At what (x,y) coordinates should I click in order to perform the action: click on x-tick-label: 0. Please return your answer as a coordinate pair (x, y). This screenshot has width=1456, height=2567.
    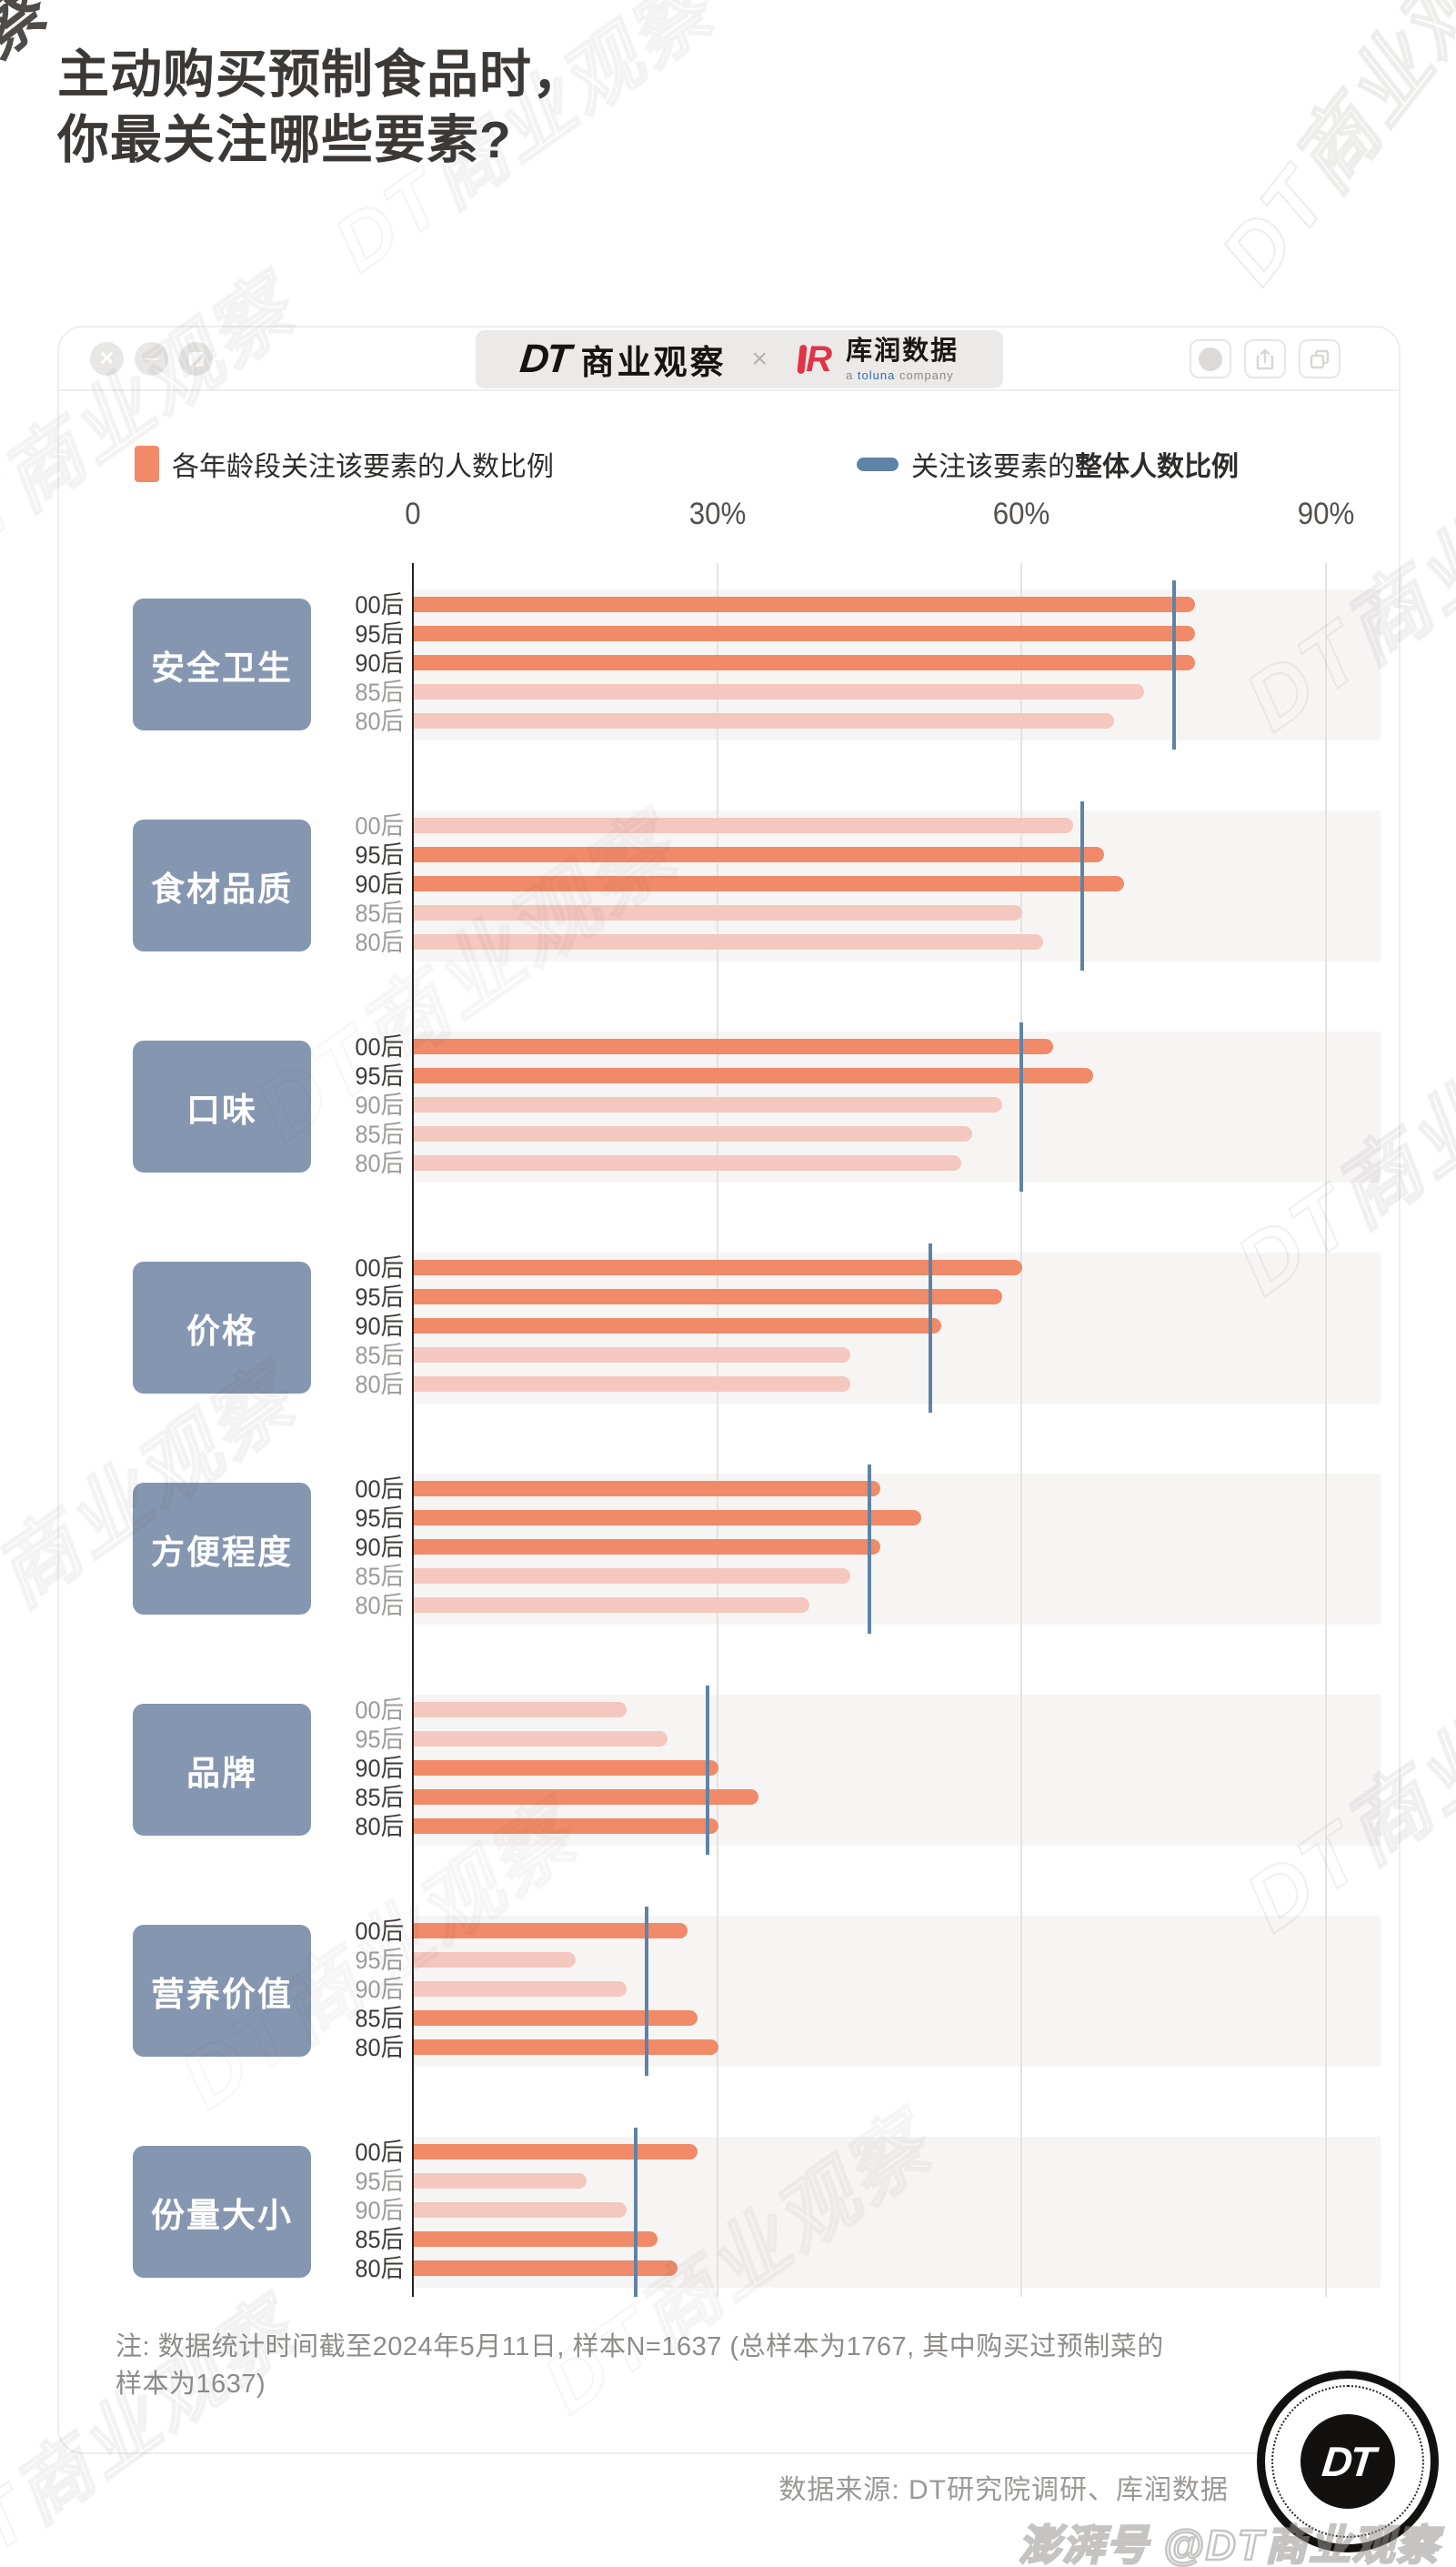
    Looking at the image, I should click on (413, 514).